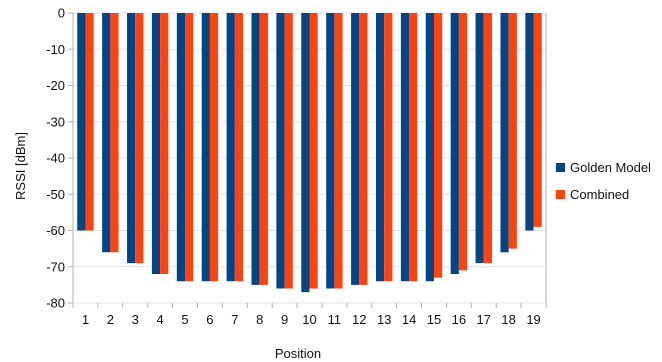 This screenshot has width=662, height=362. Describe the element at coordinates (135, 319) in the screenshot. I see `x-tick-label: 3` at that location.